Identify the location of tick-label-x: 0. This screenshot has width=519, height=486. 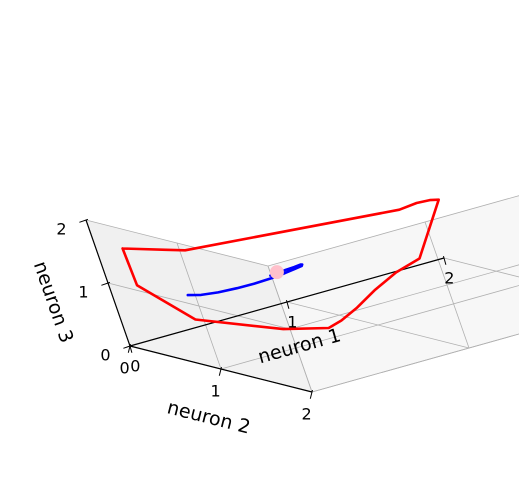
(135, 365).